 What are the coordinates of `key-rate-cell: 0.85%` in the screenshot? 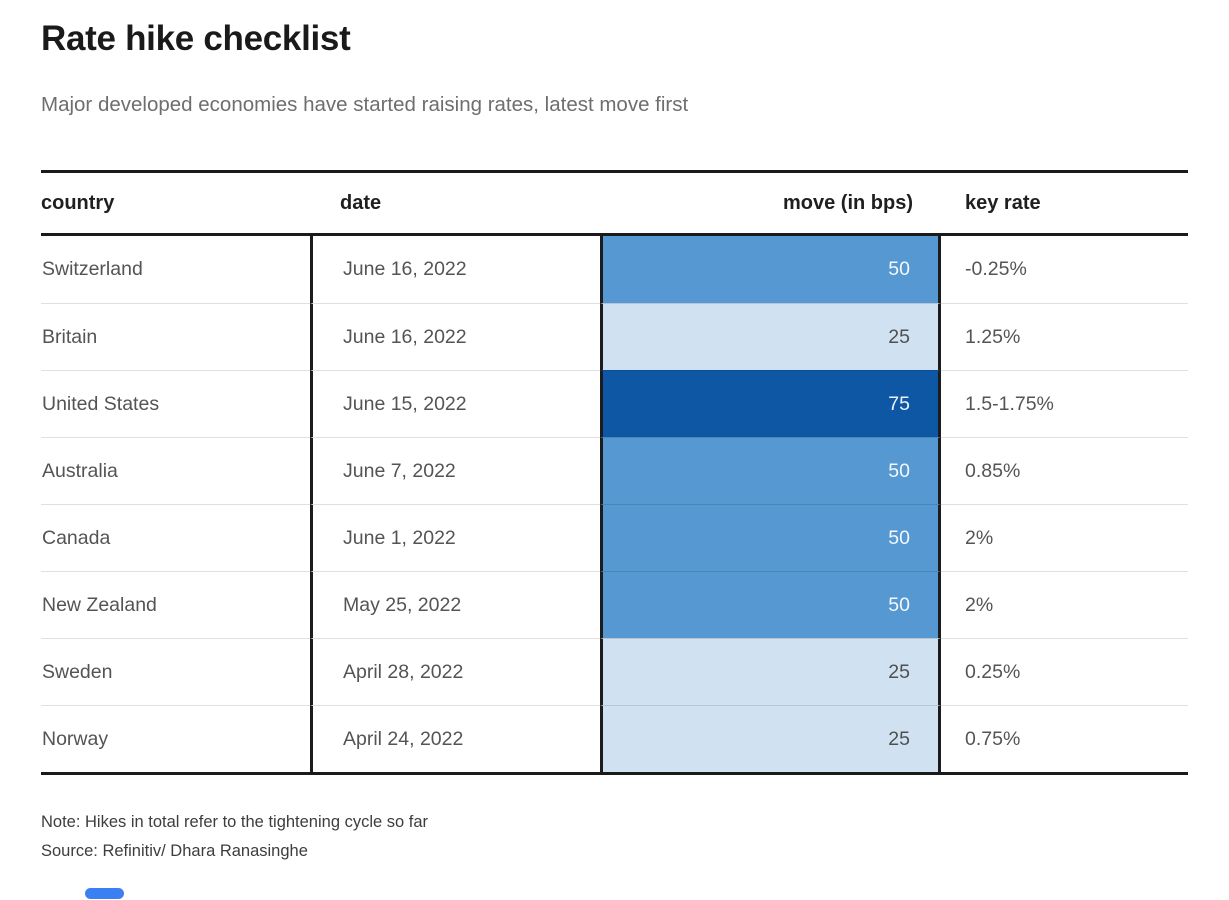 It's located at (1064, 470).